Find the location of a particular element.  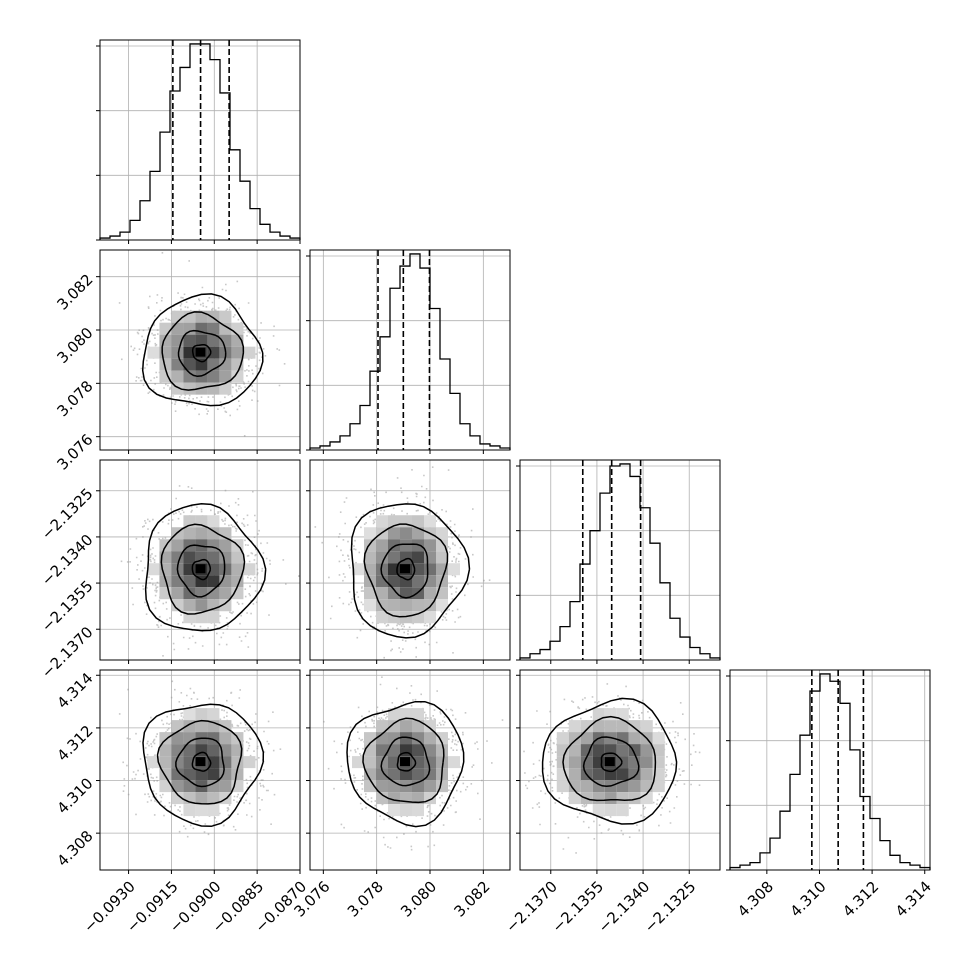

x-tick-label: 3.080 is located at coordinates (418, 899).